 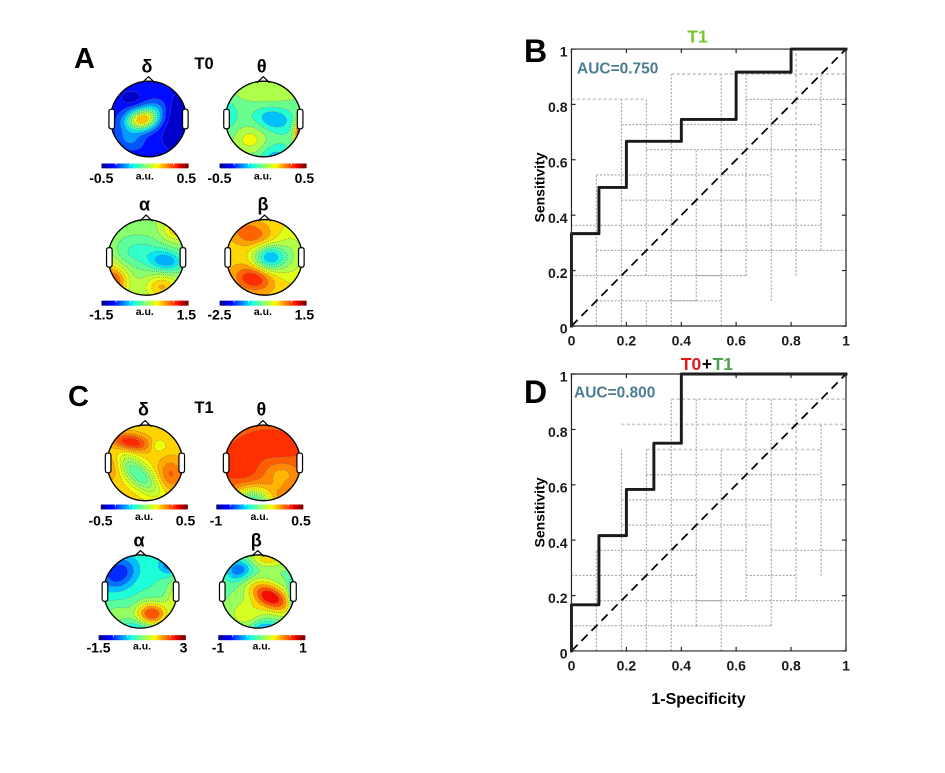 What do you see at coordinates (535, 51) in the screenshot?
I see `svg-text: B` at bounding box center [535, 51].